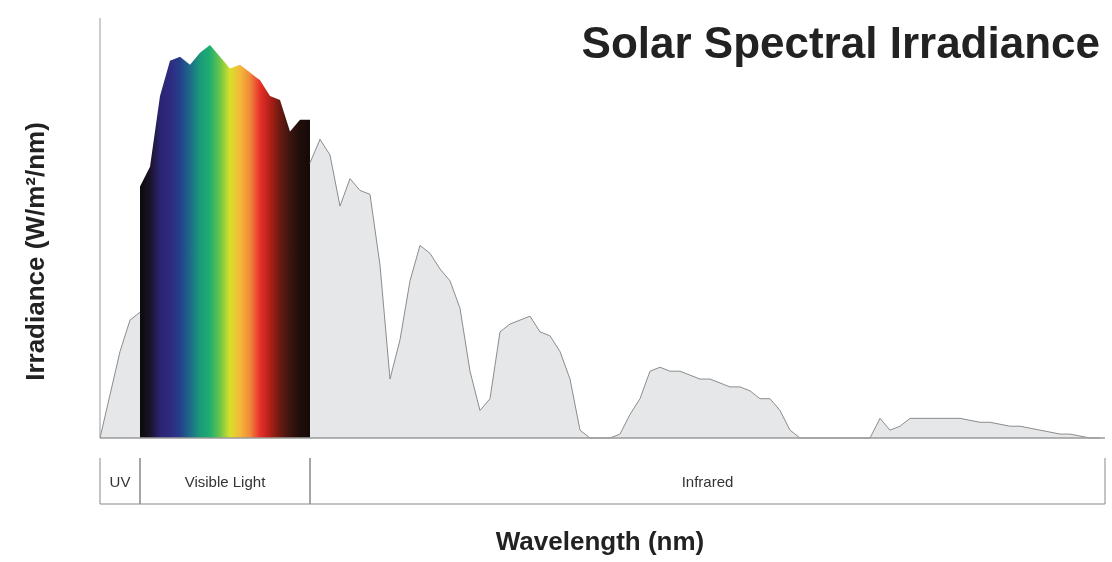 This screenshot has height=562, width=1112. Describe the element at coordinates (600, 541) in the screenshot. I see `x-axis-title: Wavelength (nm)` at that location.